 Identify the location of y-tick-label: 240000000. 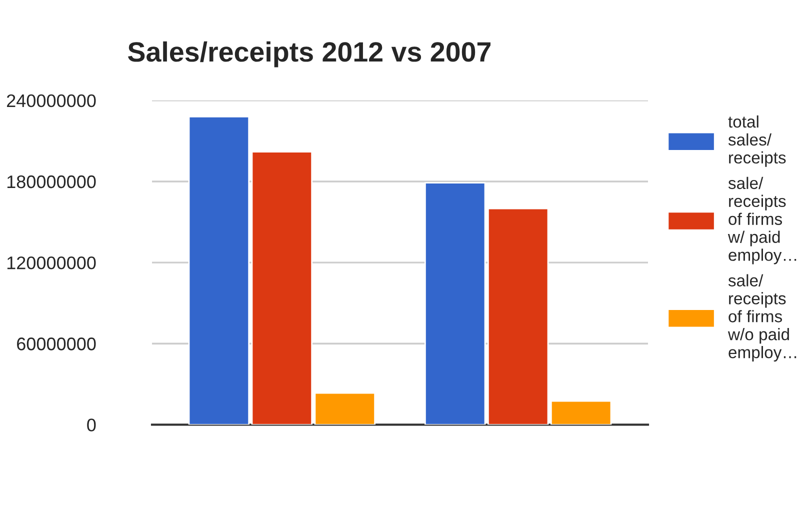
(51, 101).